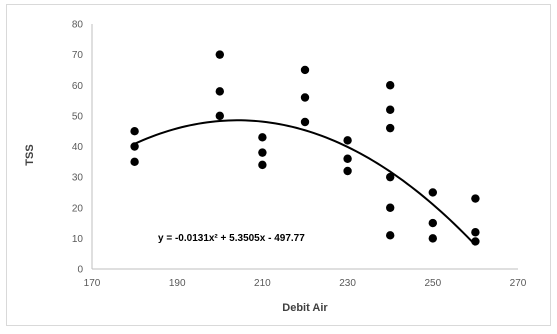 Image resolution: width=557 pixels, height=334 pixels. Describe the element at coordinates (231, 238) in the screenshot. I see `trendline-equation: y = -0.0131x² + 5.3505x - 497.77` at that location.